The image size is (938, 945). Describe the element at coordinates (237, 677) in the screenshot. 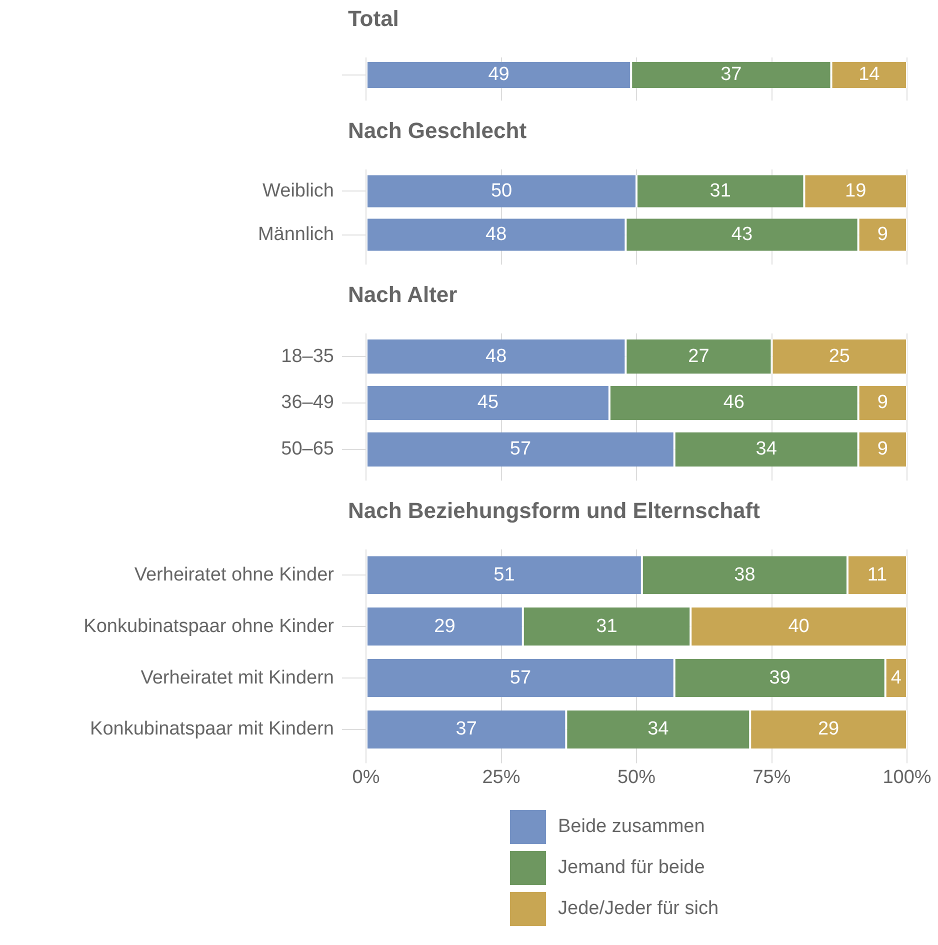

I see `y-tick-label: Verheiratet mit Kindern` at that location.